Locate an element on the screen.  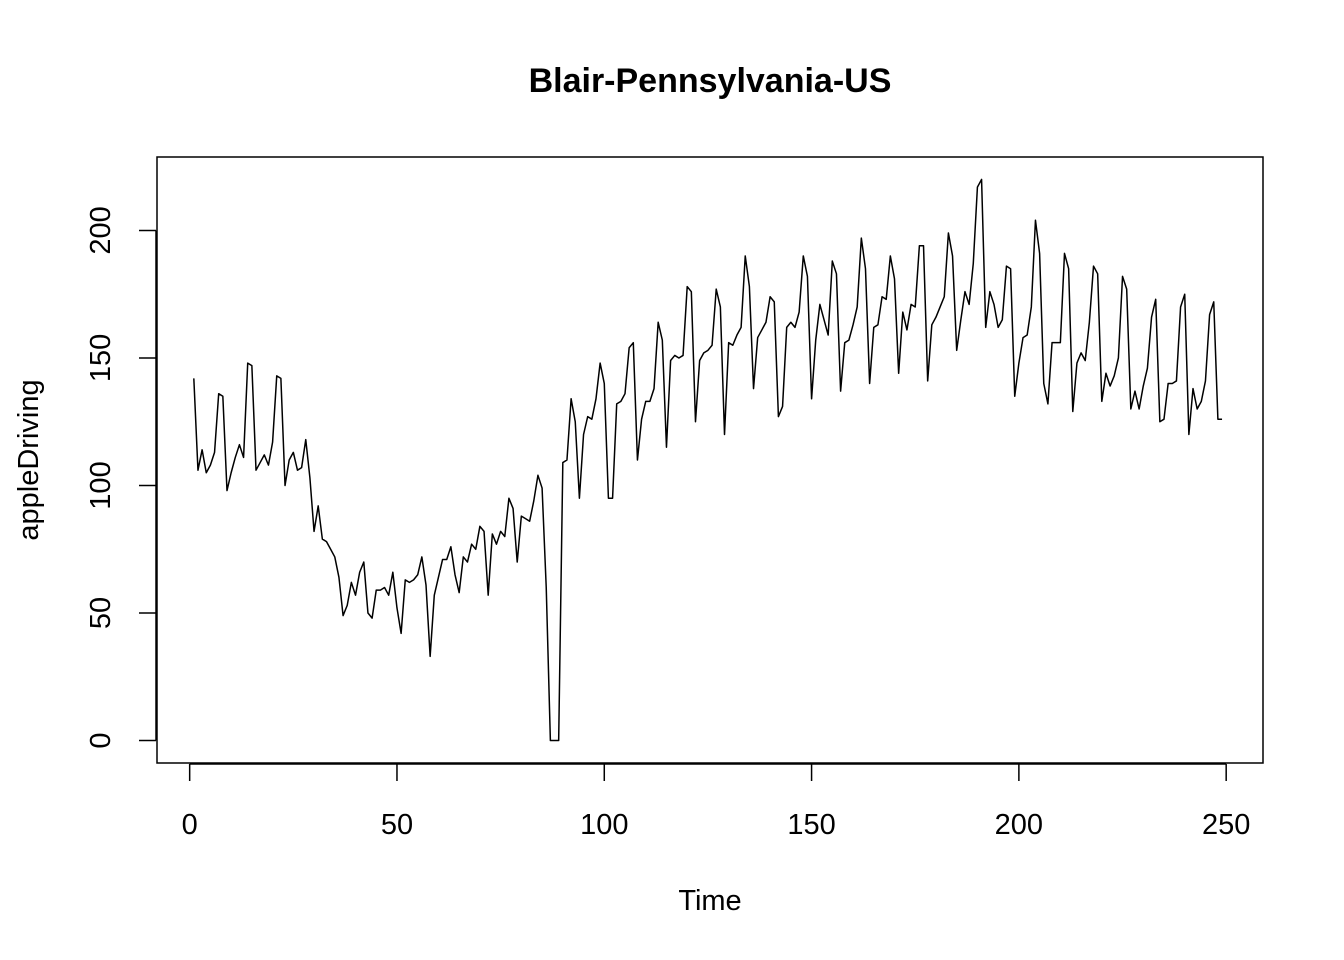
y-tick-label: 100 is located at coordinates (101, 485).